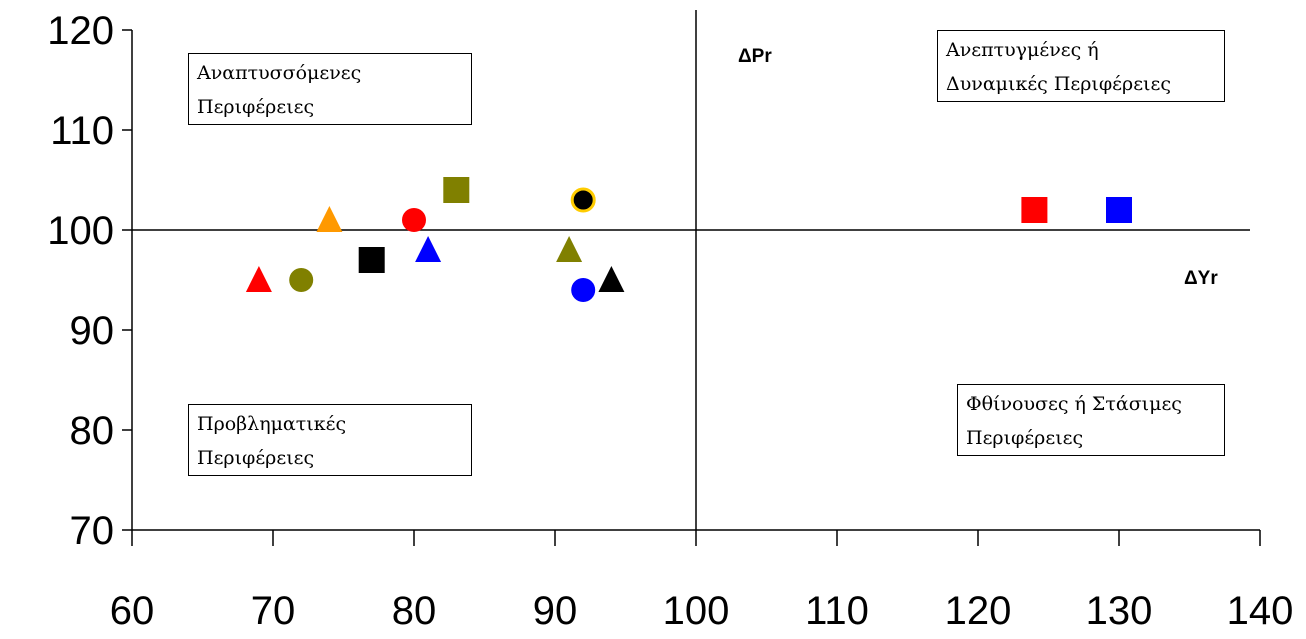 Image resolution: width=1306 pixels, height=639 pixels. Describe the element at coordinates (1074, 404) in the screenshot. I see `quadrant-label-line: Φθίνουσες ή Στάσιμες` at that location.